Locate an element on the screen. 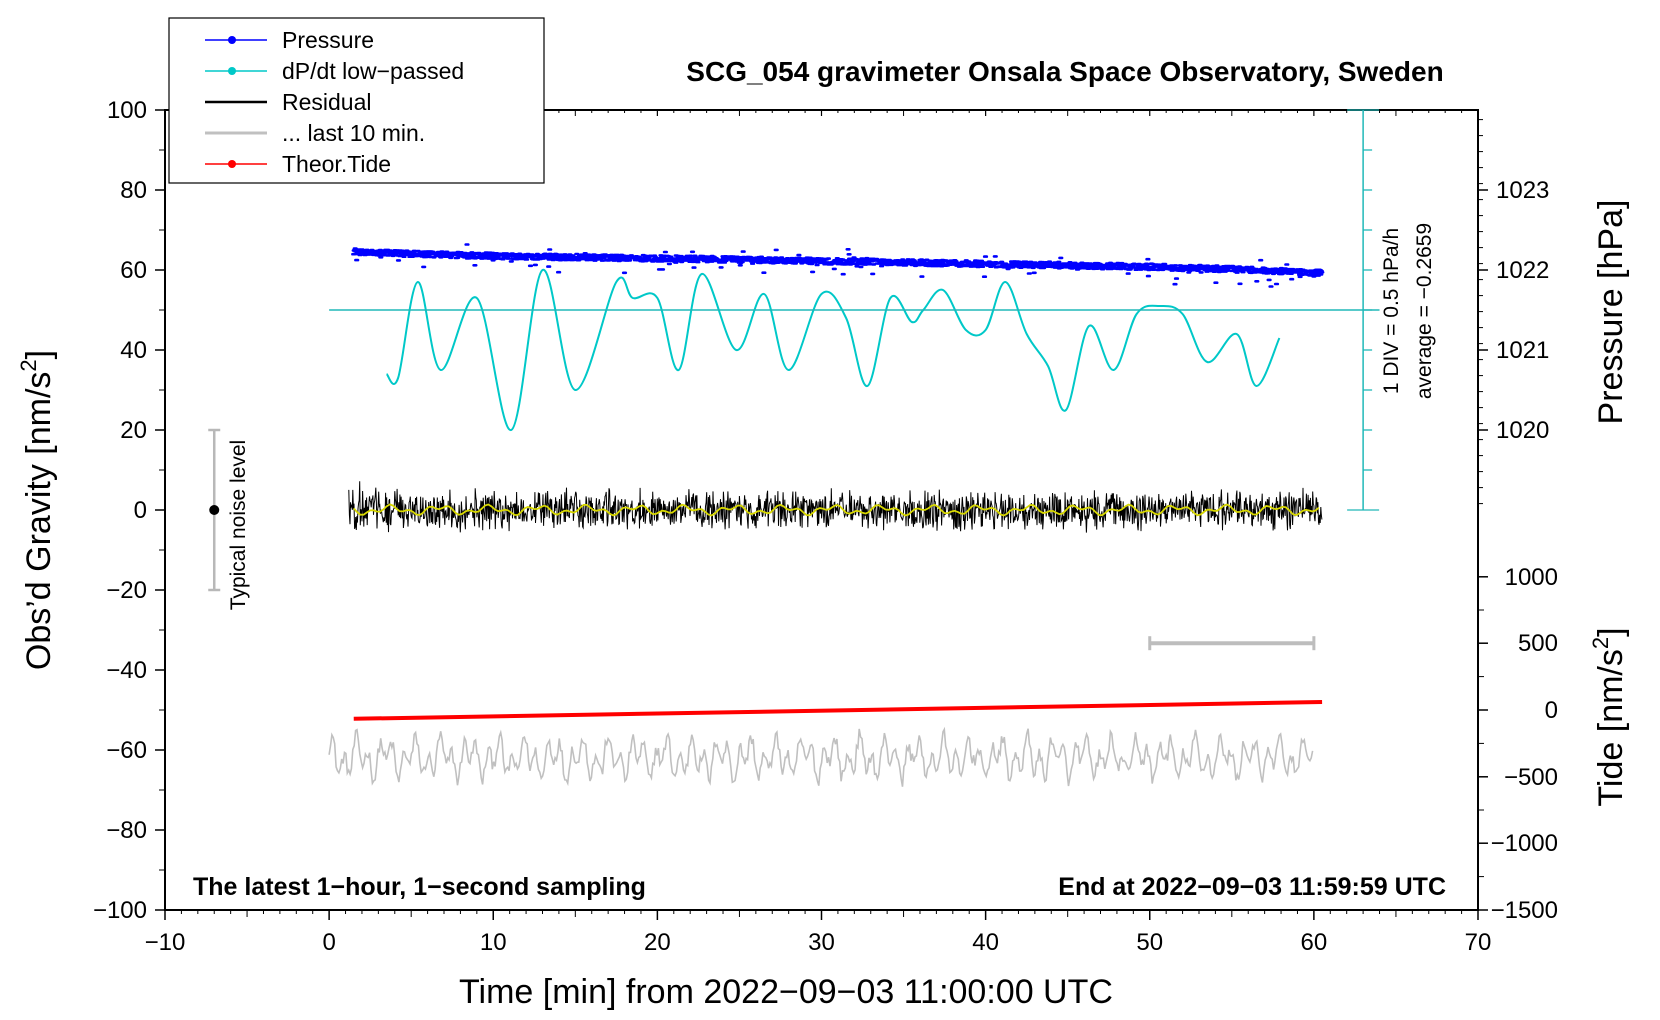  x-axis-title: Time [min] from 2022−09−03 11:00:00 UTC is located at coordinates (786, 992).